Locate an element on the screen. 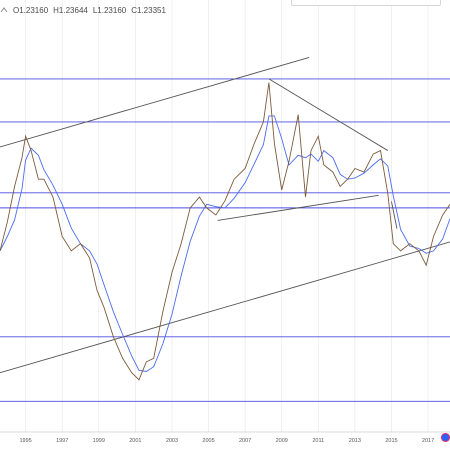 The height and width of the screenshot is (450, 450). x-tick-label-2015: 2015 is located at coordinates (391, 441).